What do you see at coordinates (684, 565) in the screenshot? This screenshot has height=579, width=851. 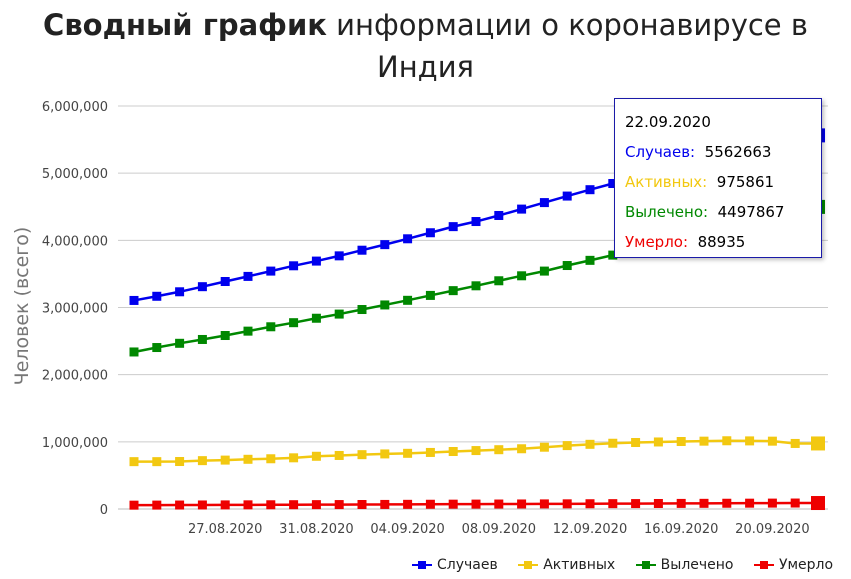 I see `legend-item-recovered: Вылечено` at bounding box center [684, 565].